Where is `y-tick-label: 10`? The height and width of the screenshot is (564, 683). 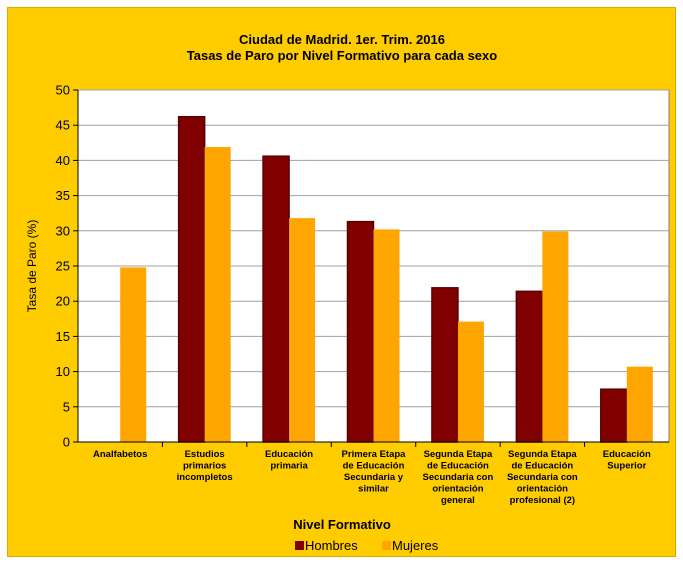 y-tick-label: 10 is located at coordinates (63, 371).